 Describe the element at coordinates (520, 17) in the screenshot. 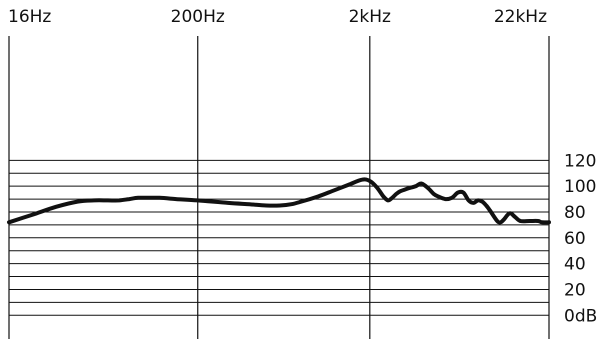

I see `x-tick-label: 22kHz` at that location.